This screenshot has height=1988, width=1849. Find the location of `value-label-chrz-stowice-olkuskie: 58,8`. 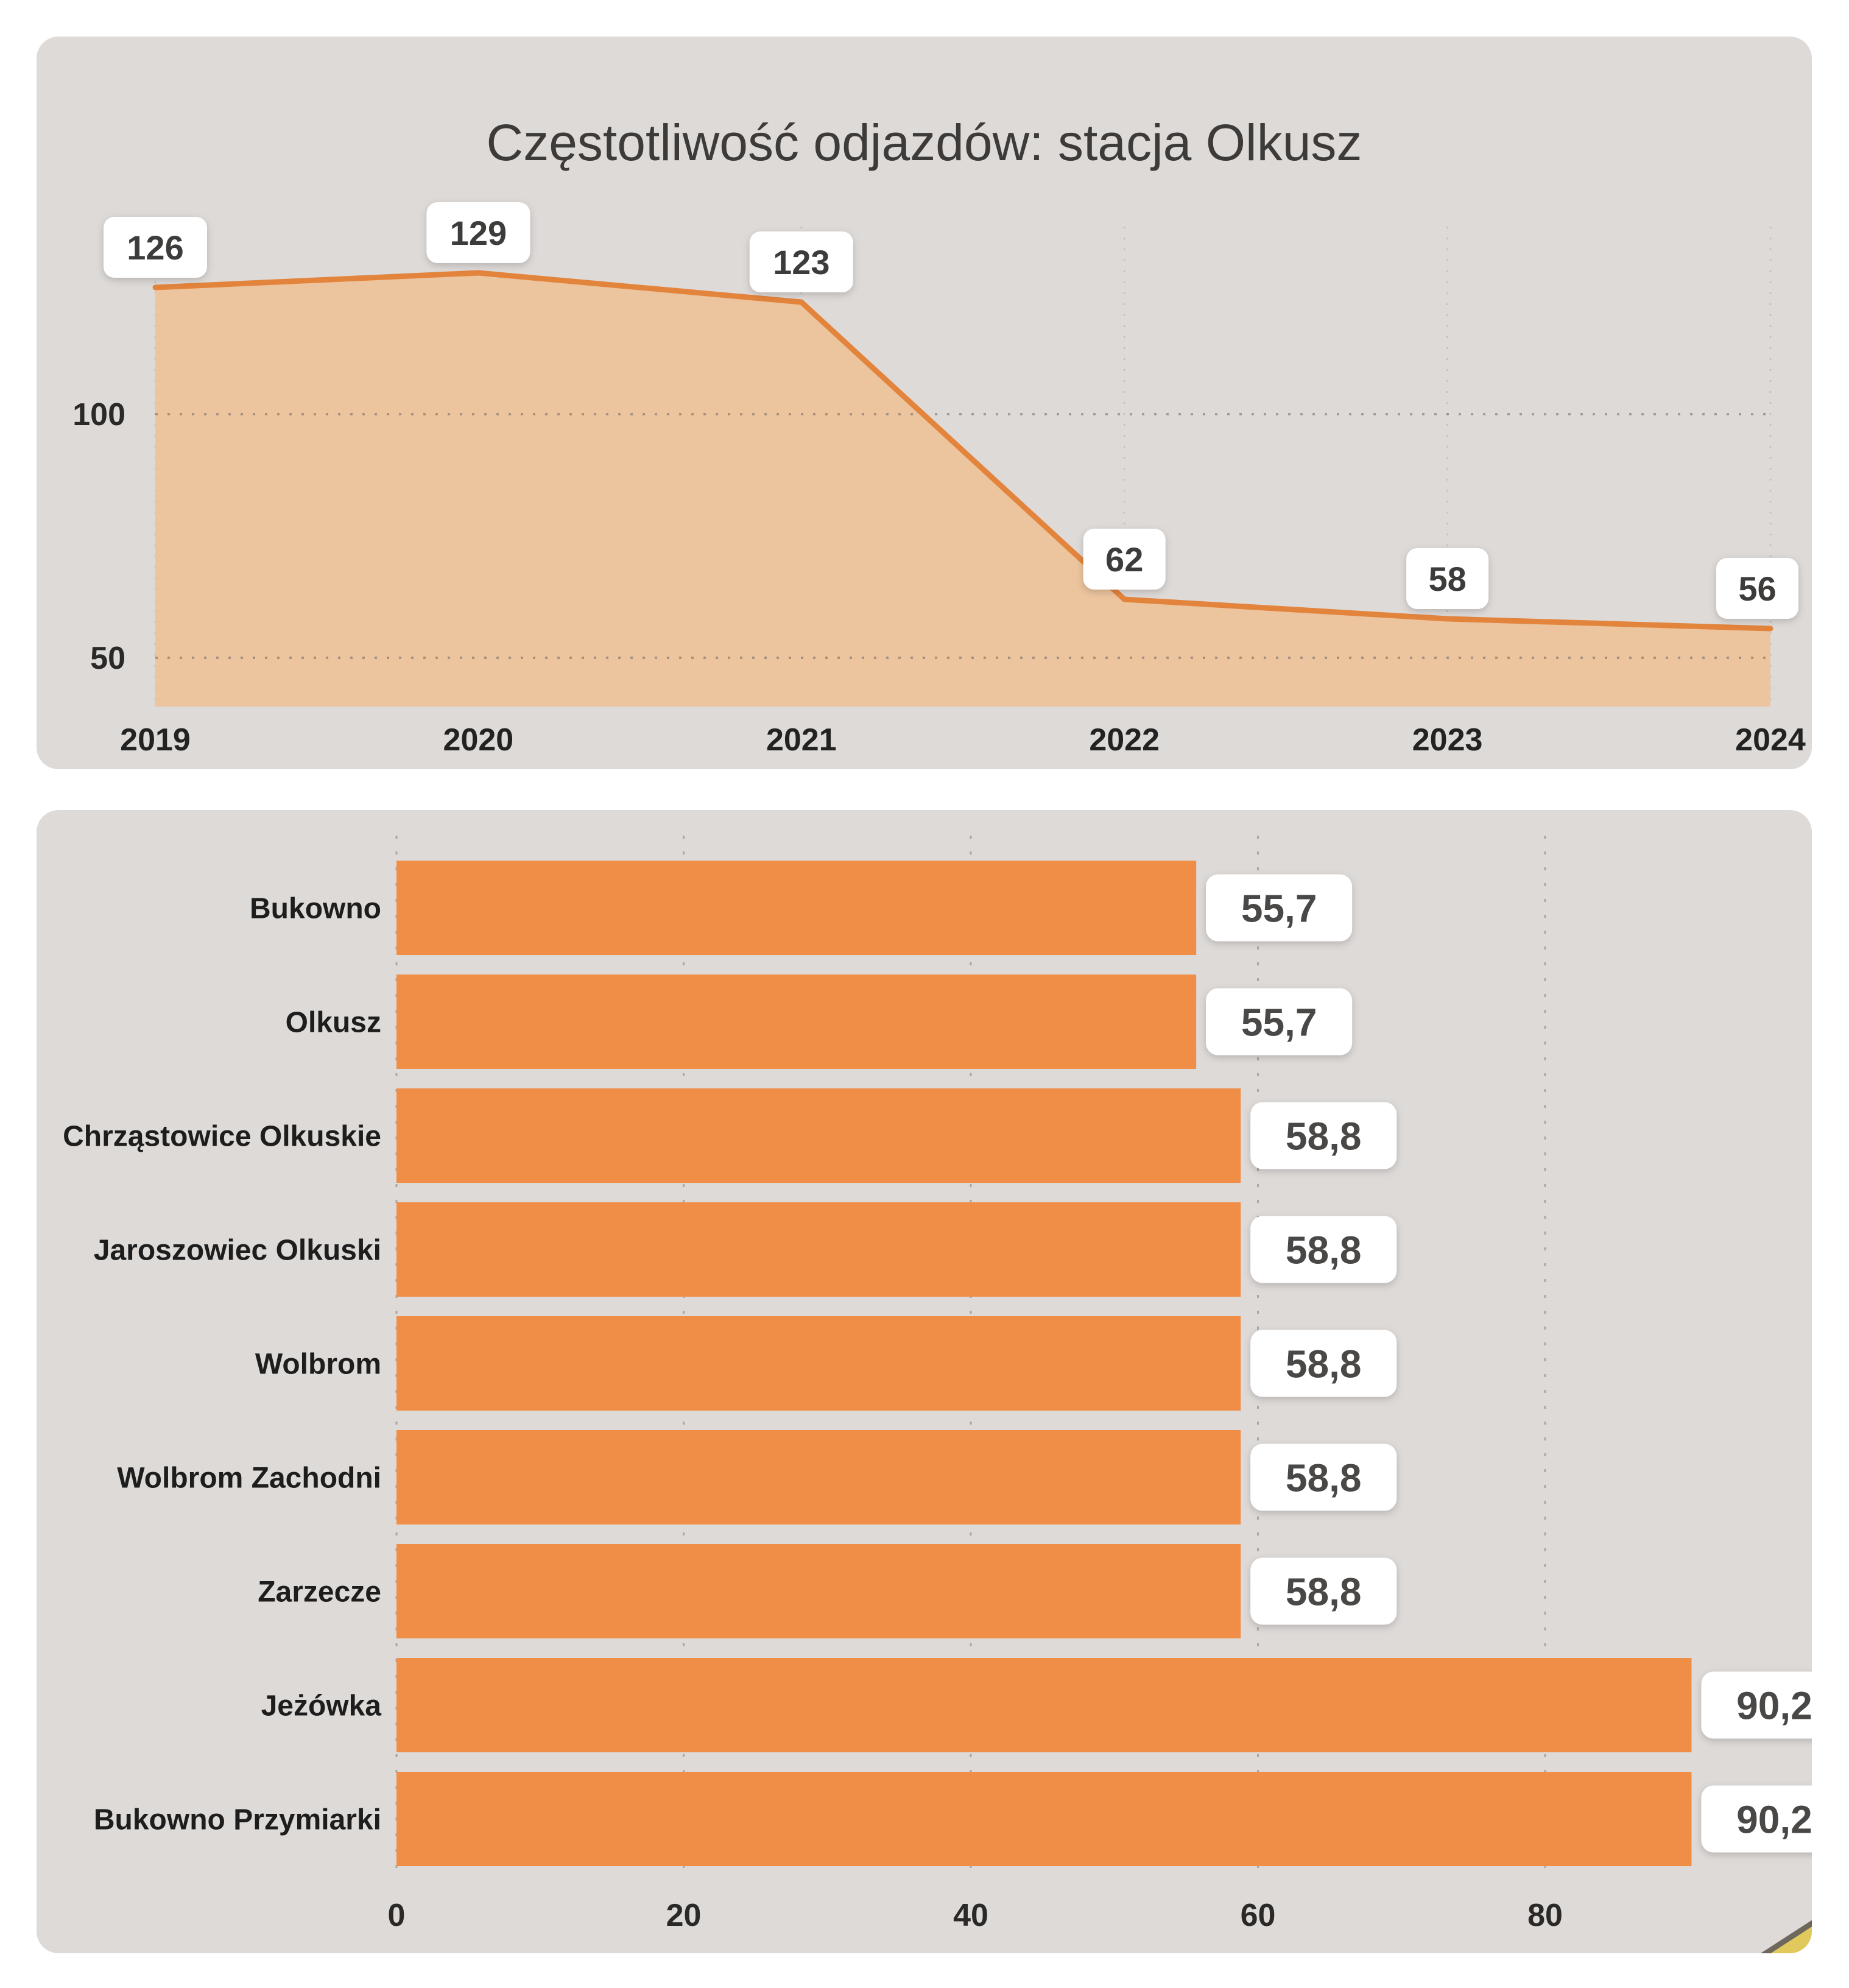

value-label-chrz-stowice-olkuskie: 58,8 is located at coordinates (1324, 1136).